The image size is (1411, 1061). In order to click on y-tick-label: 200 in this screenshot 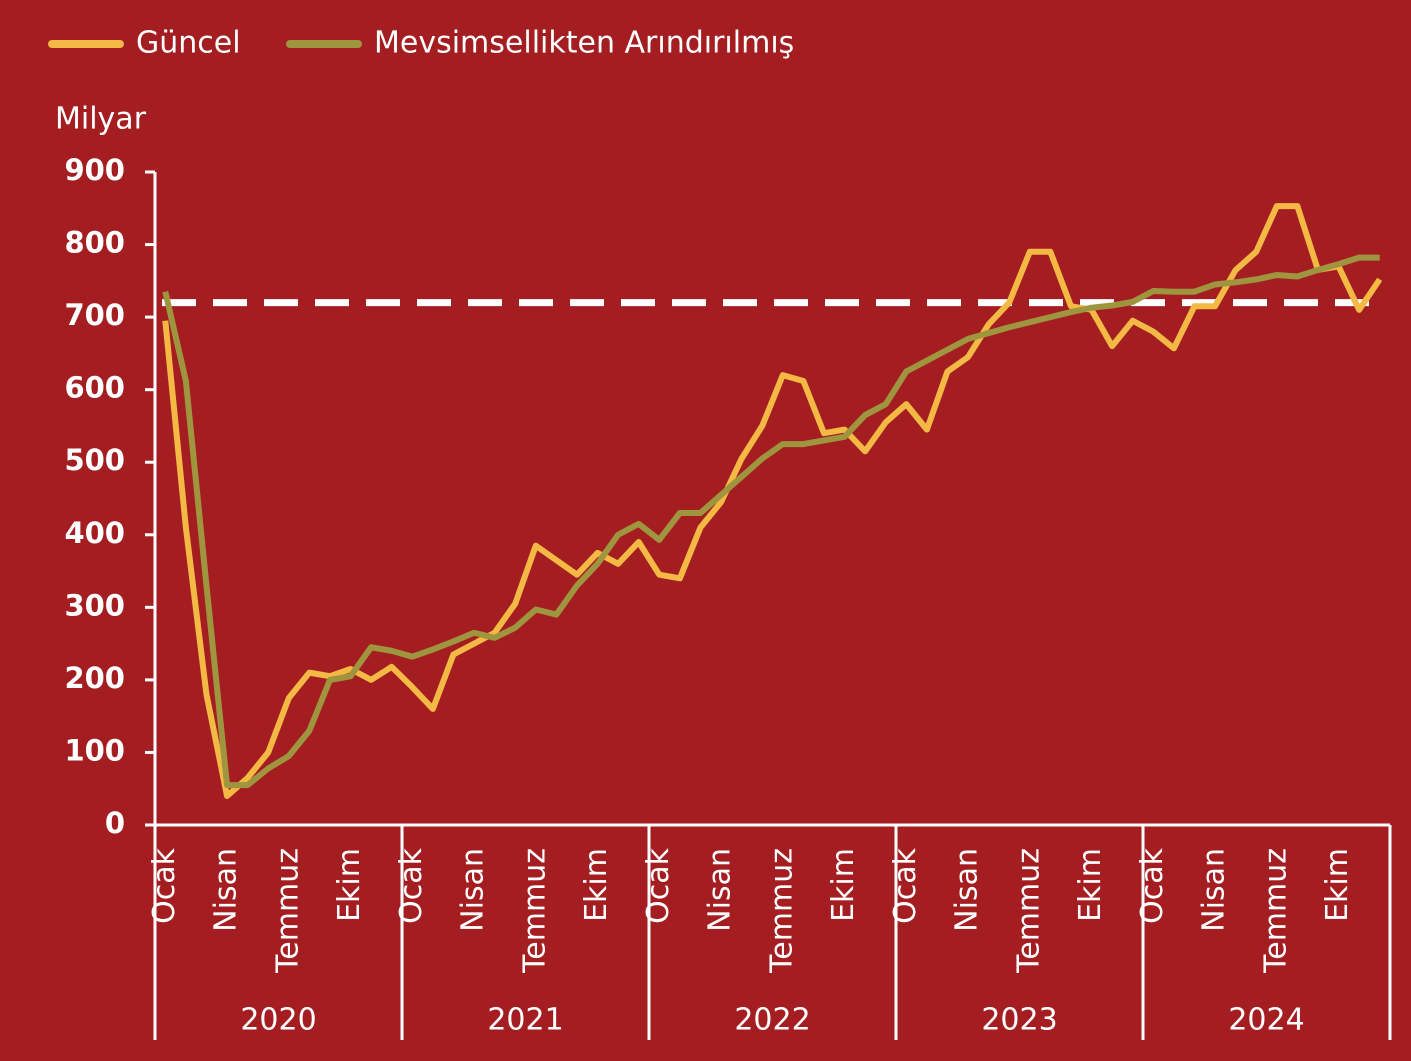, I will do `click(94, 678)`.